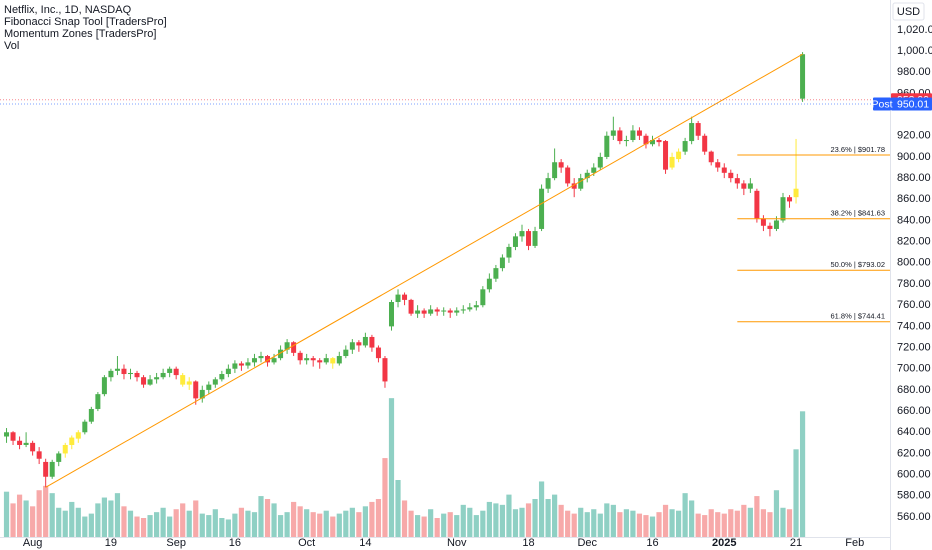 The image size is (932, 550). Describe the element at coordinates (914, 72) in the screenshot. I see `y-tick-label: 980.00` at that location.